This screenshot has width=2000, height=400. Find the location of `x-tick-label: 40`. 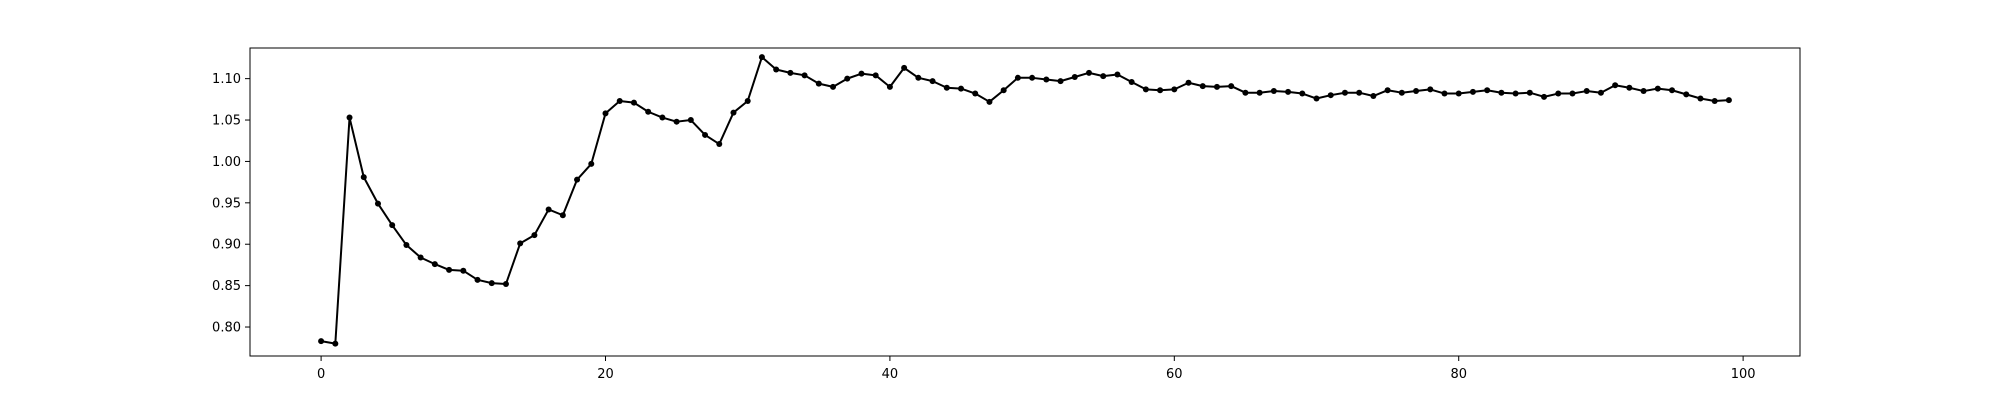

x-tick-label: 40 is located at coordinates (890, 374).